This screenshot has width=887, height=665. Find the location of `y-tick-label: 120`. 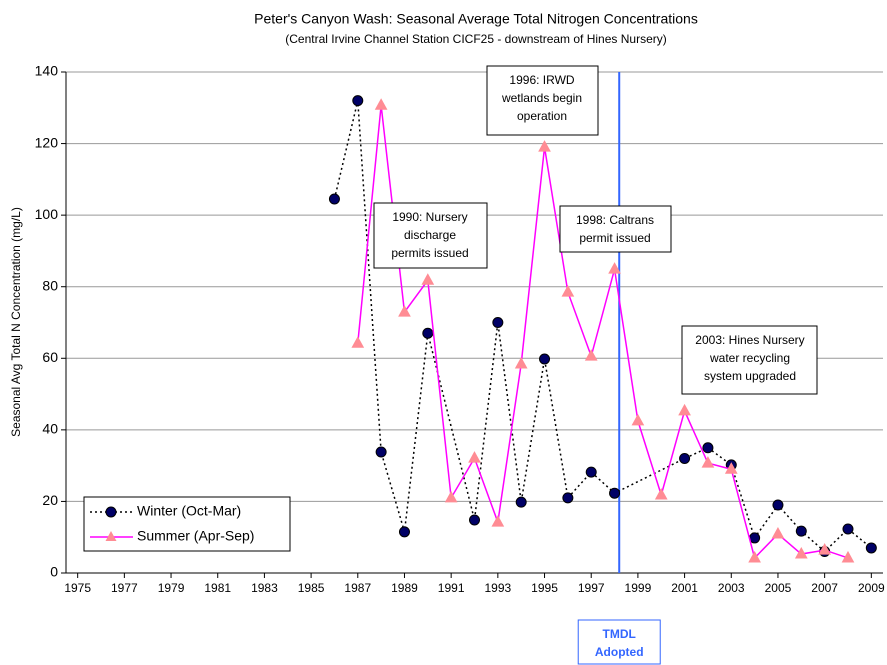

y-tick-label: 120 is located at coordinates (47, 142).